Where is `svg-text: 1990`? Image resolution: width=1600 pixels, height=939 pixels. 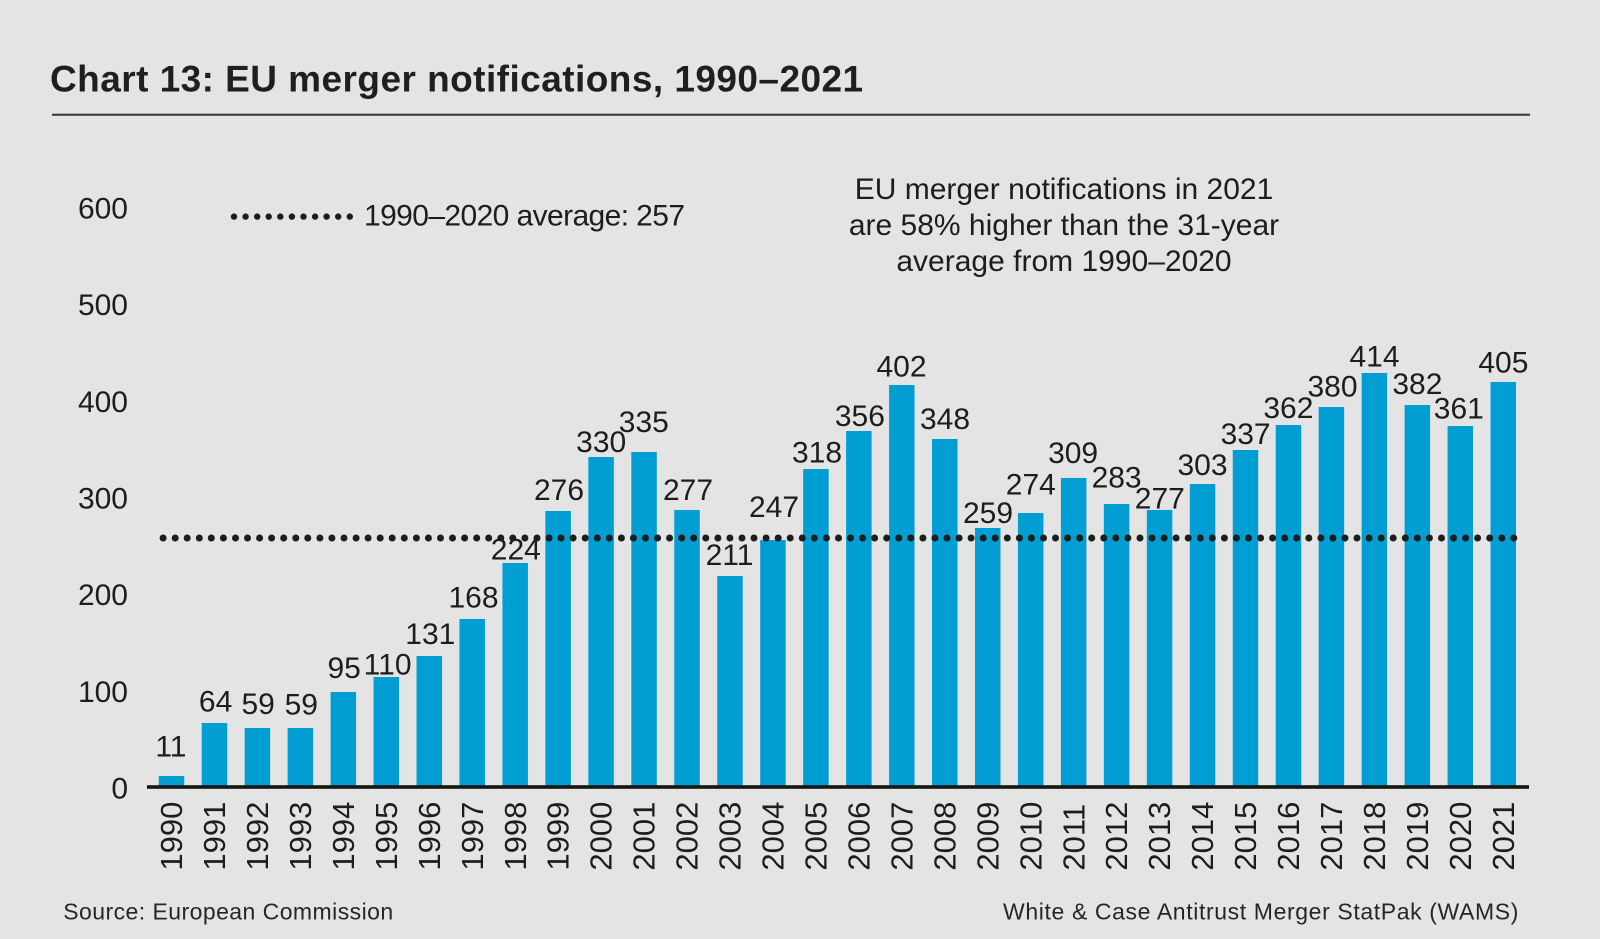 svg-text: 1990 is located at coordinates (171, 836).